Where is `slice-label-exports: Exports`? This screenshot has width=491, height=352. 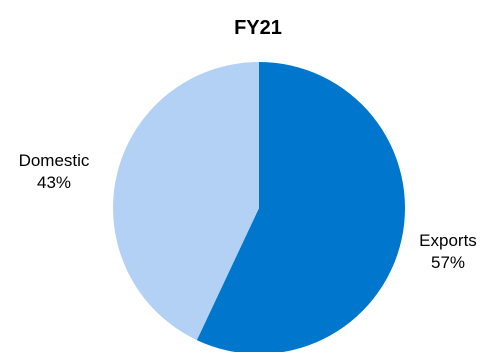 slice-label-exports: Exports is located at coordinates (448, 240).